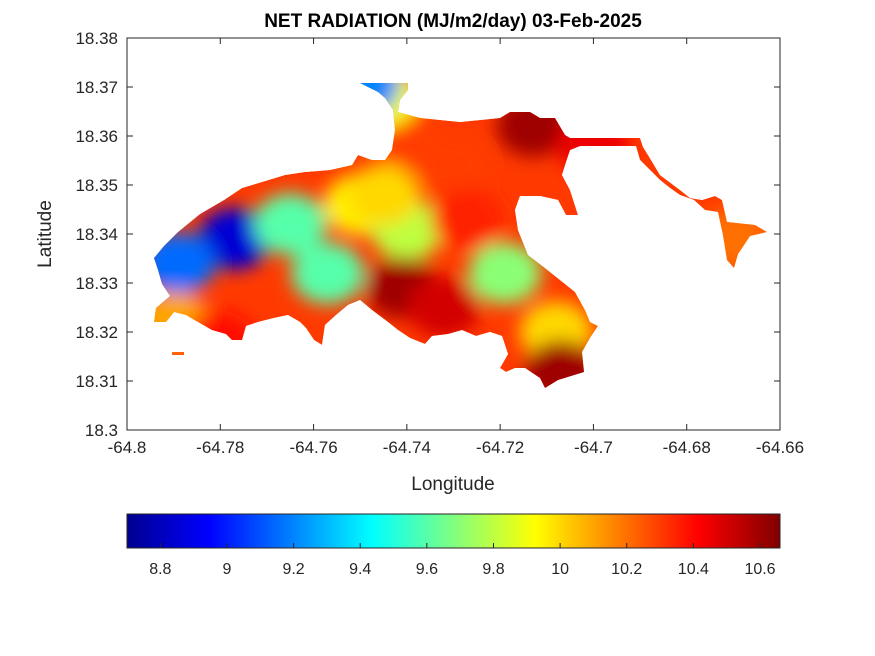  I want to click on colorbar-tick-label: 9.8, so click(493, 569).